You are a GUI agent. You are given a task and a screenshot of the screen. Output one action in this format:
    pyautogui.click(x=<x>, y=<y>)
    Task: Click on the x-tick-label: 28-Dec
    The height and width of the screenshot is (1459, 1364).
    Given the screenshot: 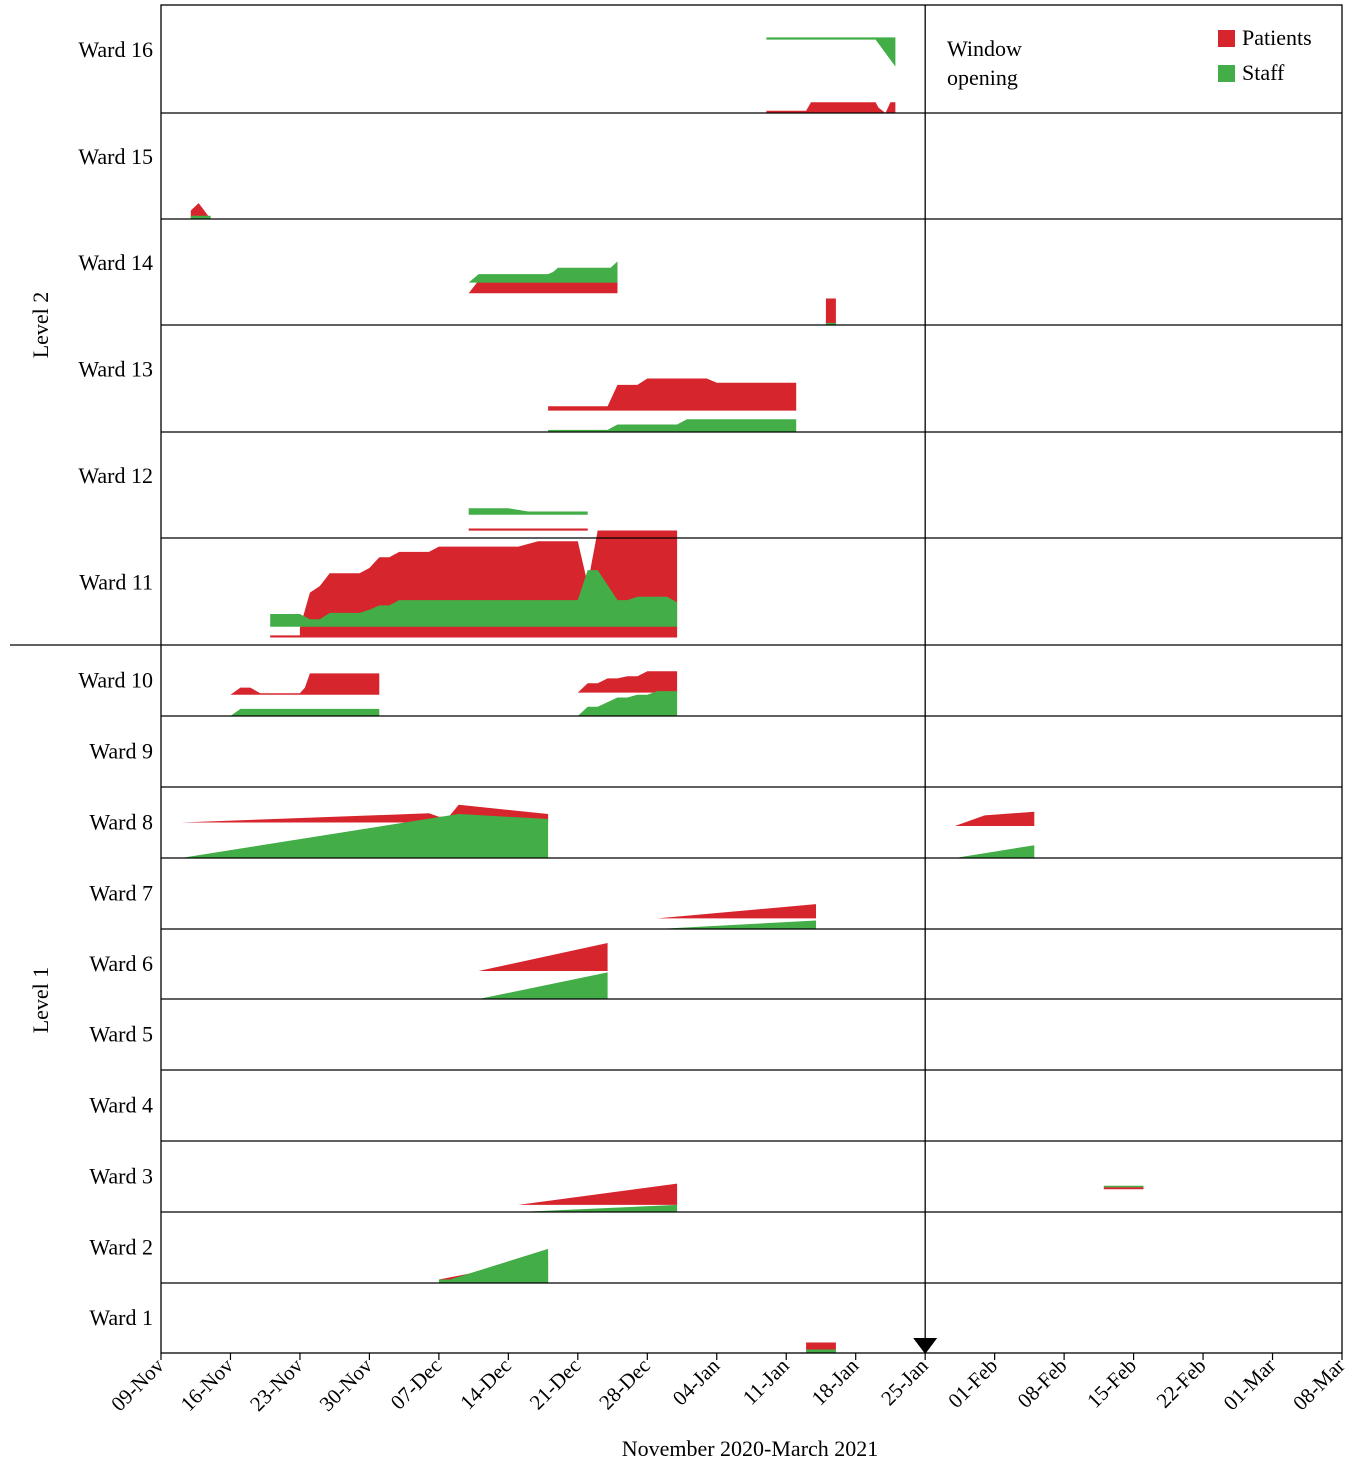 What is the action you would take?
    pyautogui.click(x=624, y=1384)
    